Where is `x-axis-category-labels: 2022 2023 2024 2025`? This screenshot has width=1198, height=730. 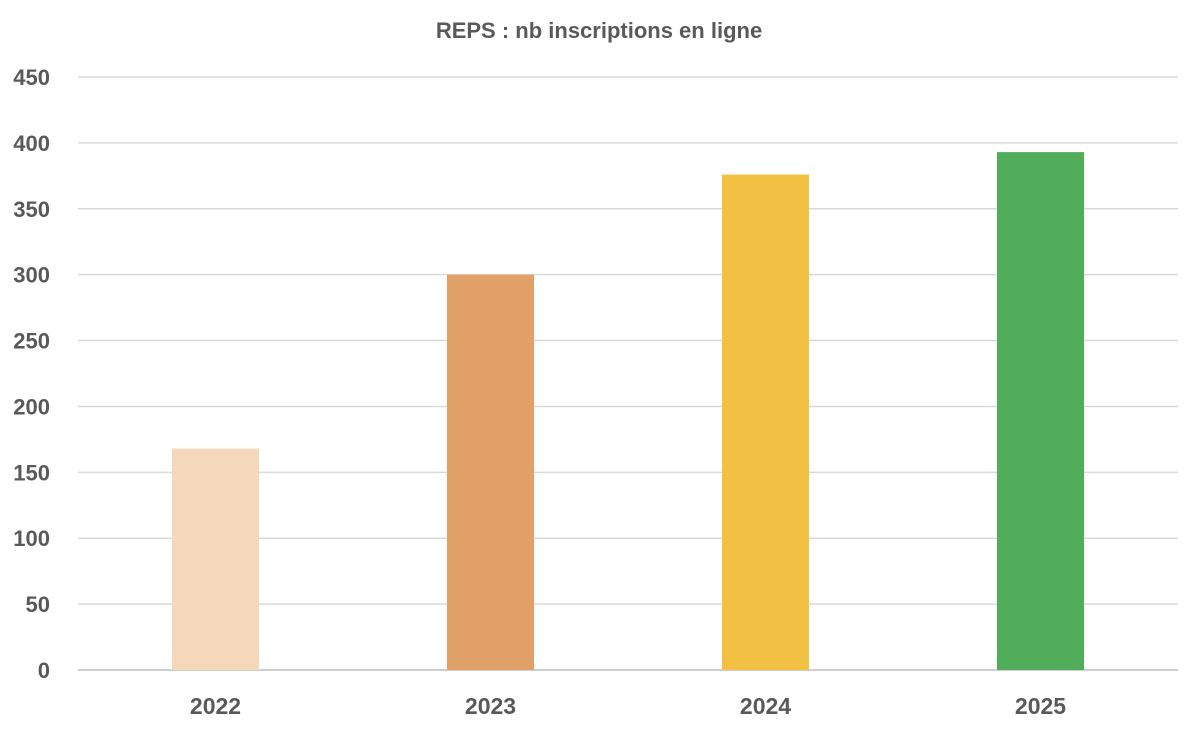 x-axis-category-labels: 2022 2023 2024 2025 is located at coordinates (628, 706).